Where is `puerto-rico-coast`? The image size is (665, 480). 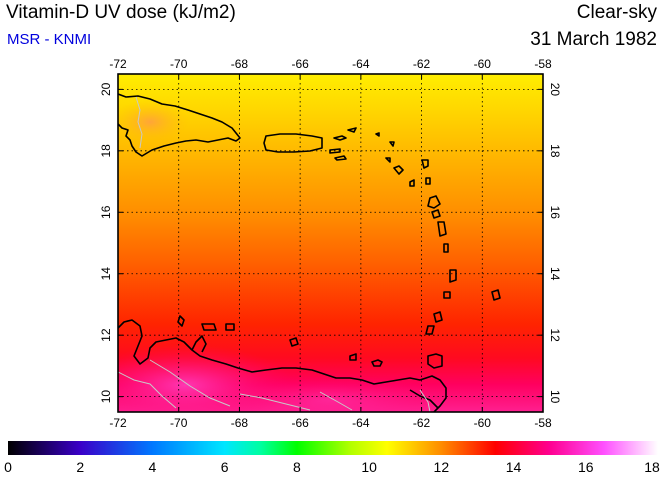
puerto-rico-coast is located at coordinates (293, 143).